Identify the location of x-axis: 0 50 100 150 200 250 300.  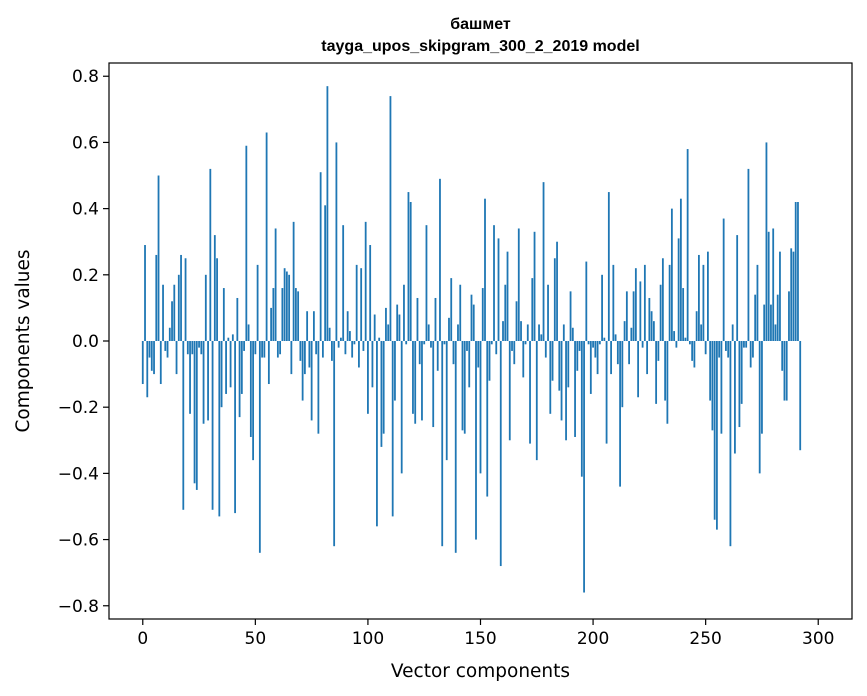
(485, 634).